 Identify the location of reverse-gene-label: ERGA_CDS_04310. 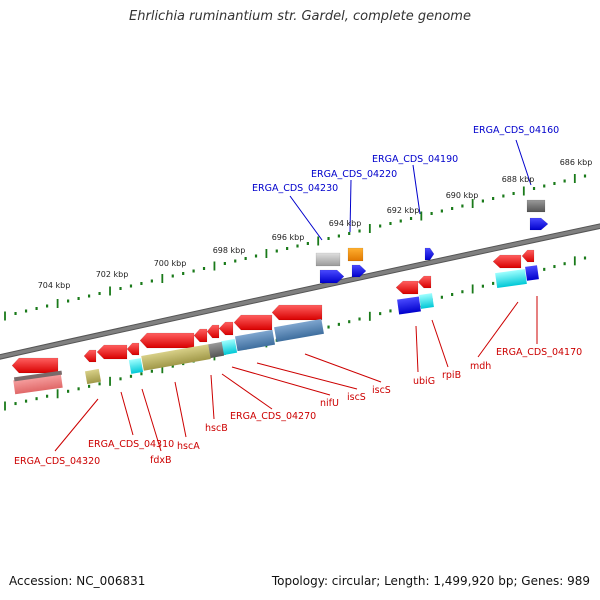
(131, 444).